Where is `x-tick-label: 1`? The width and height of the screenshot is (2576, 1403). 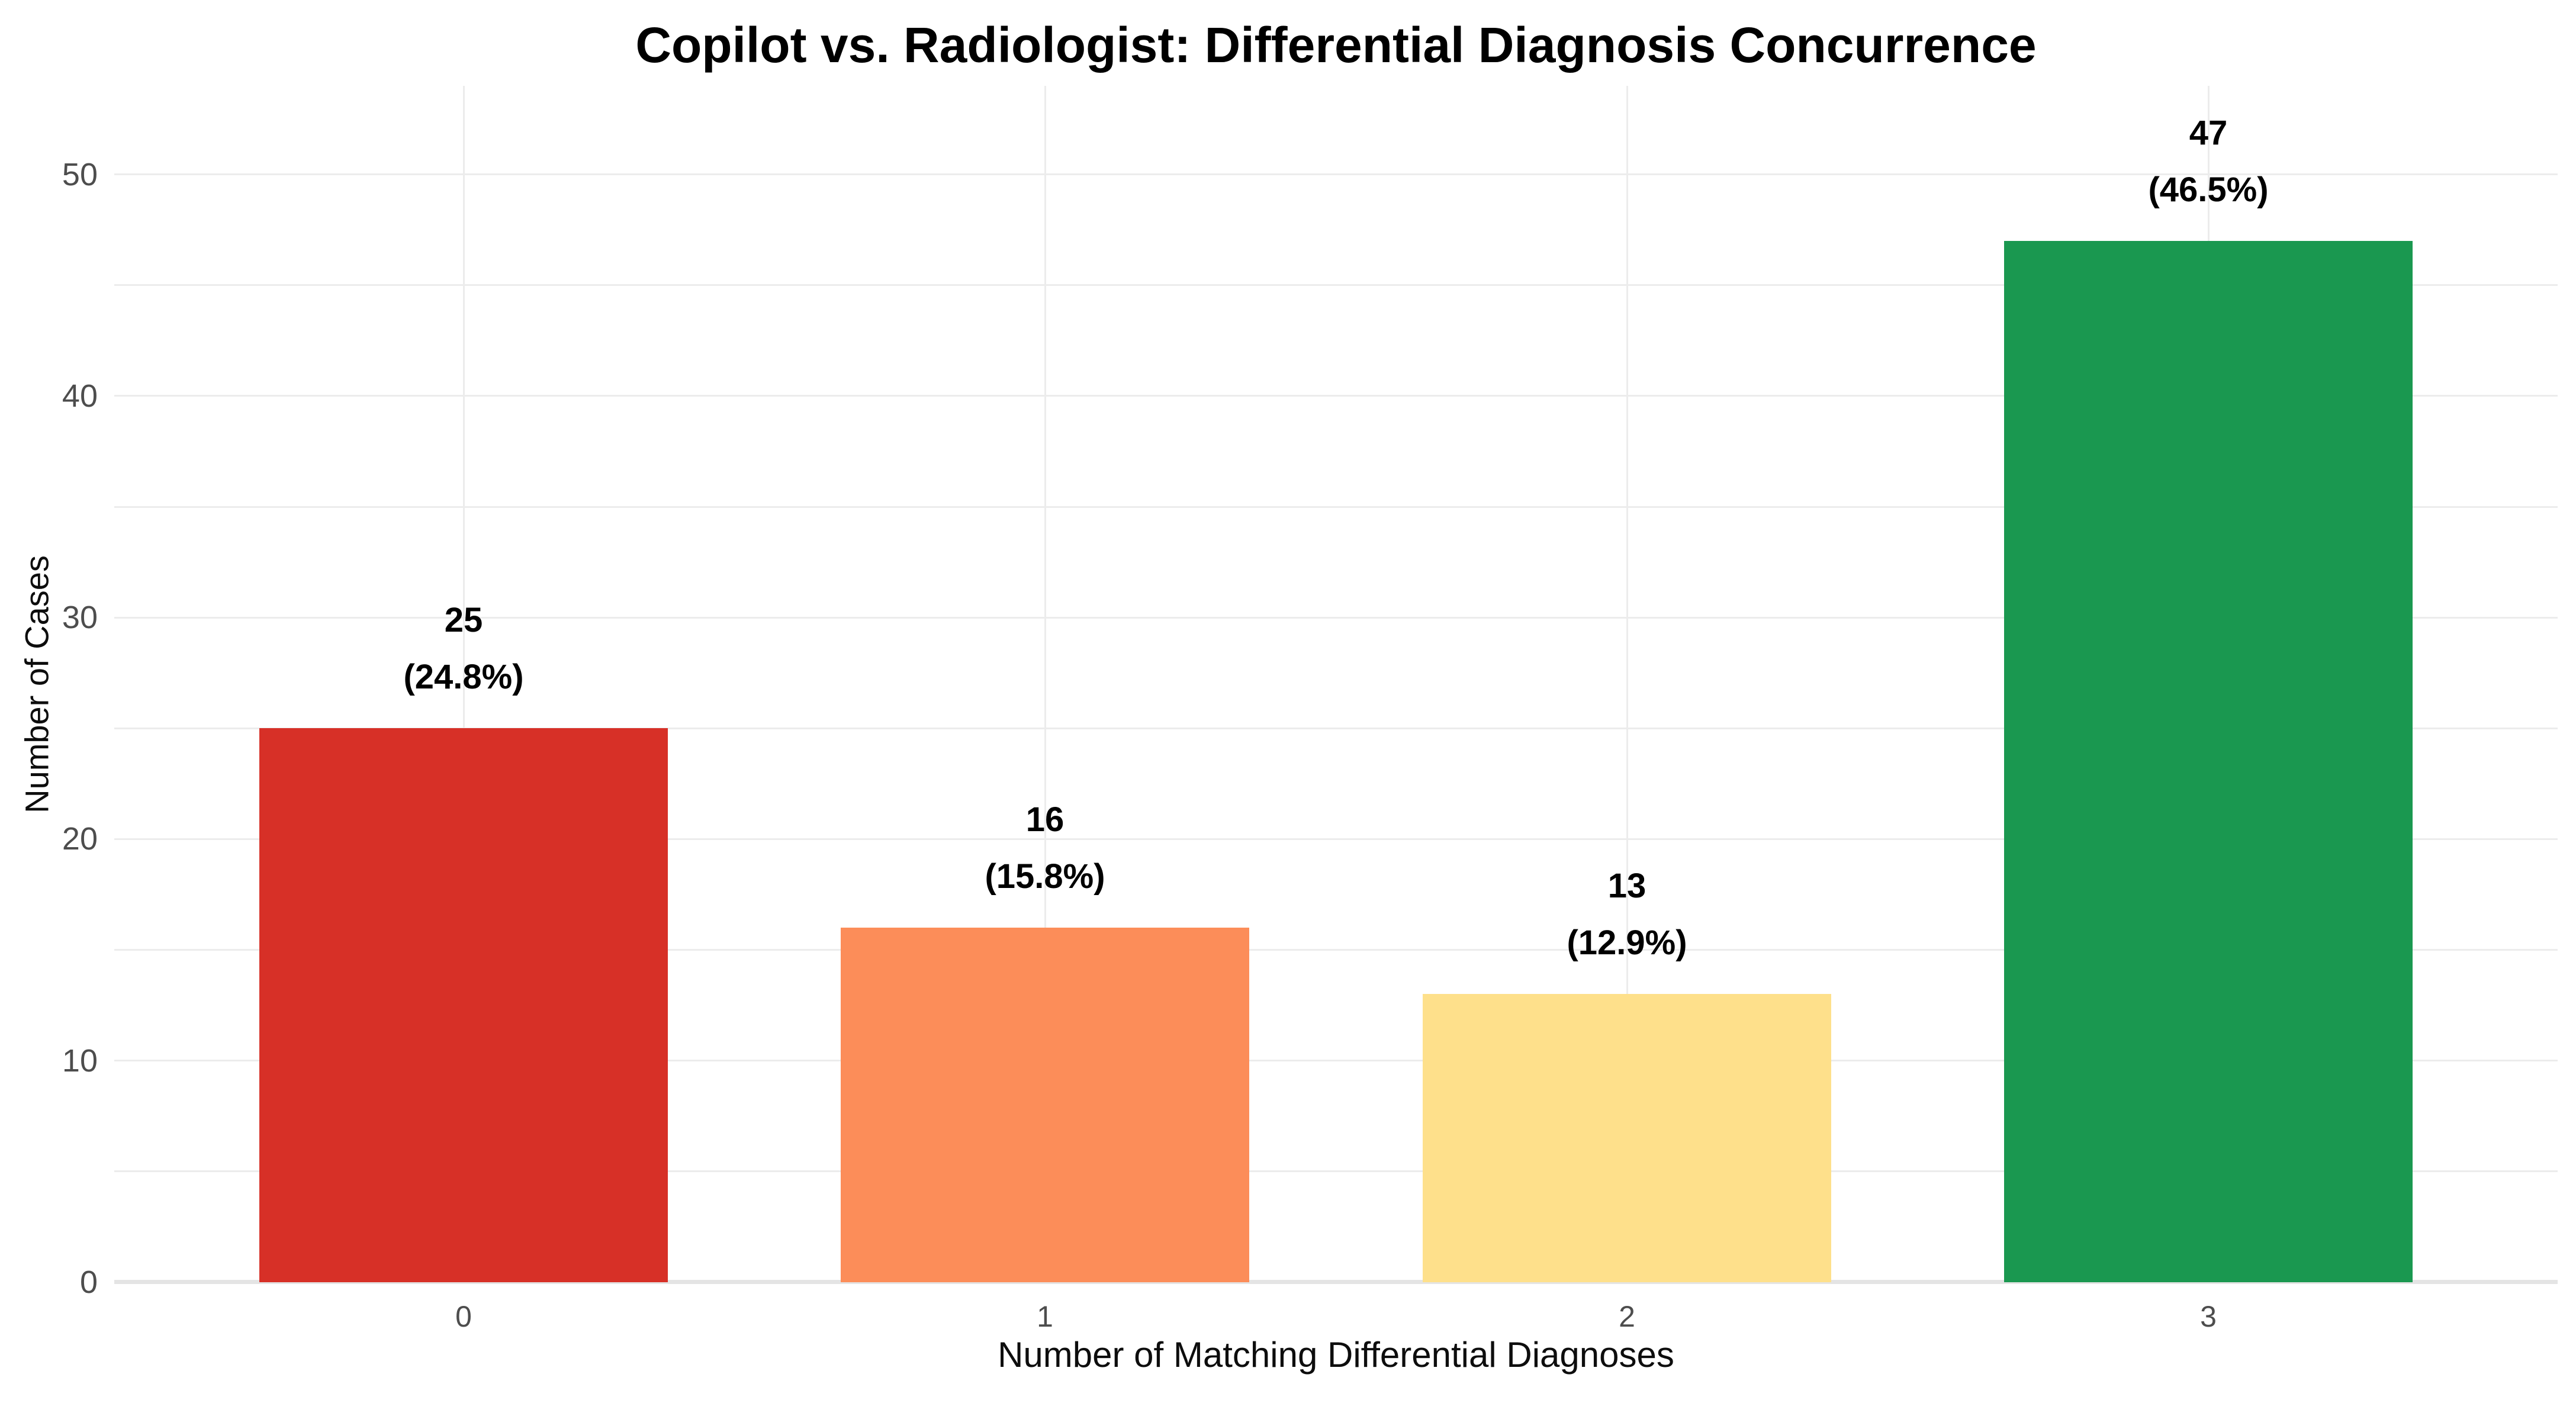
x-tick-label: 1 is located at coordinates (1045, 1316).